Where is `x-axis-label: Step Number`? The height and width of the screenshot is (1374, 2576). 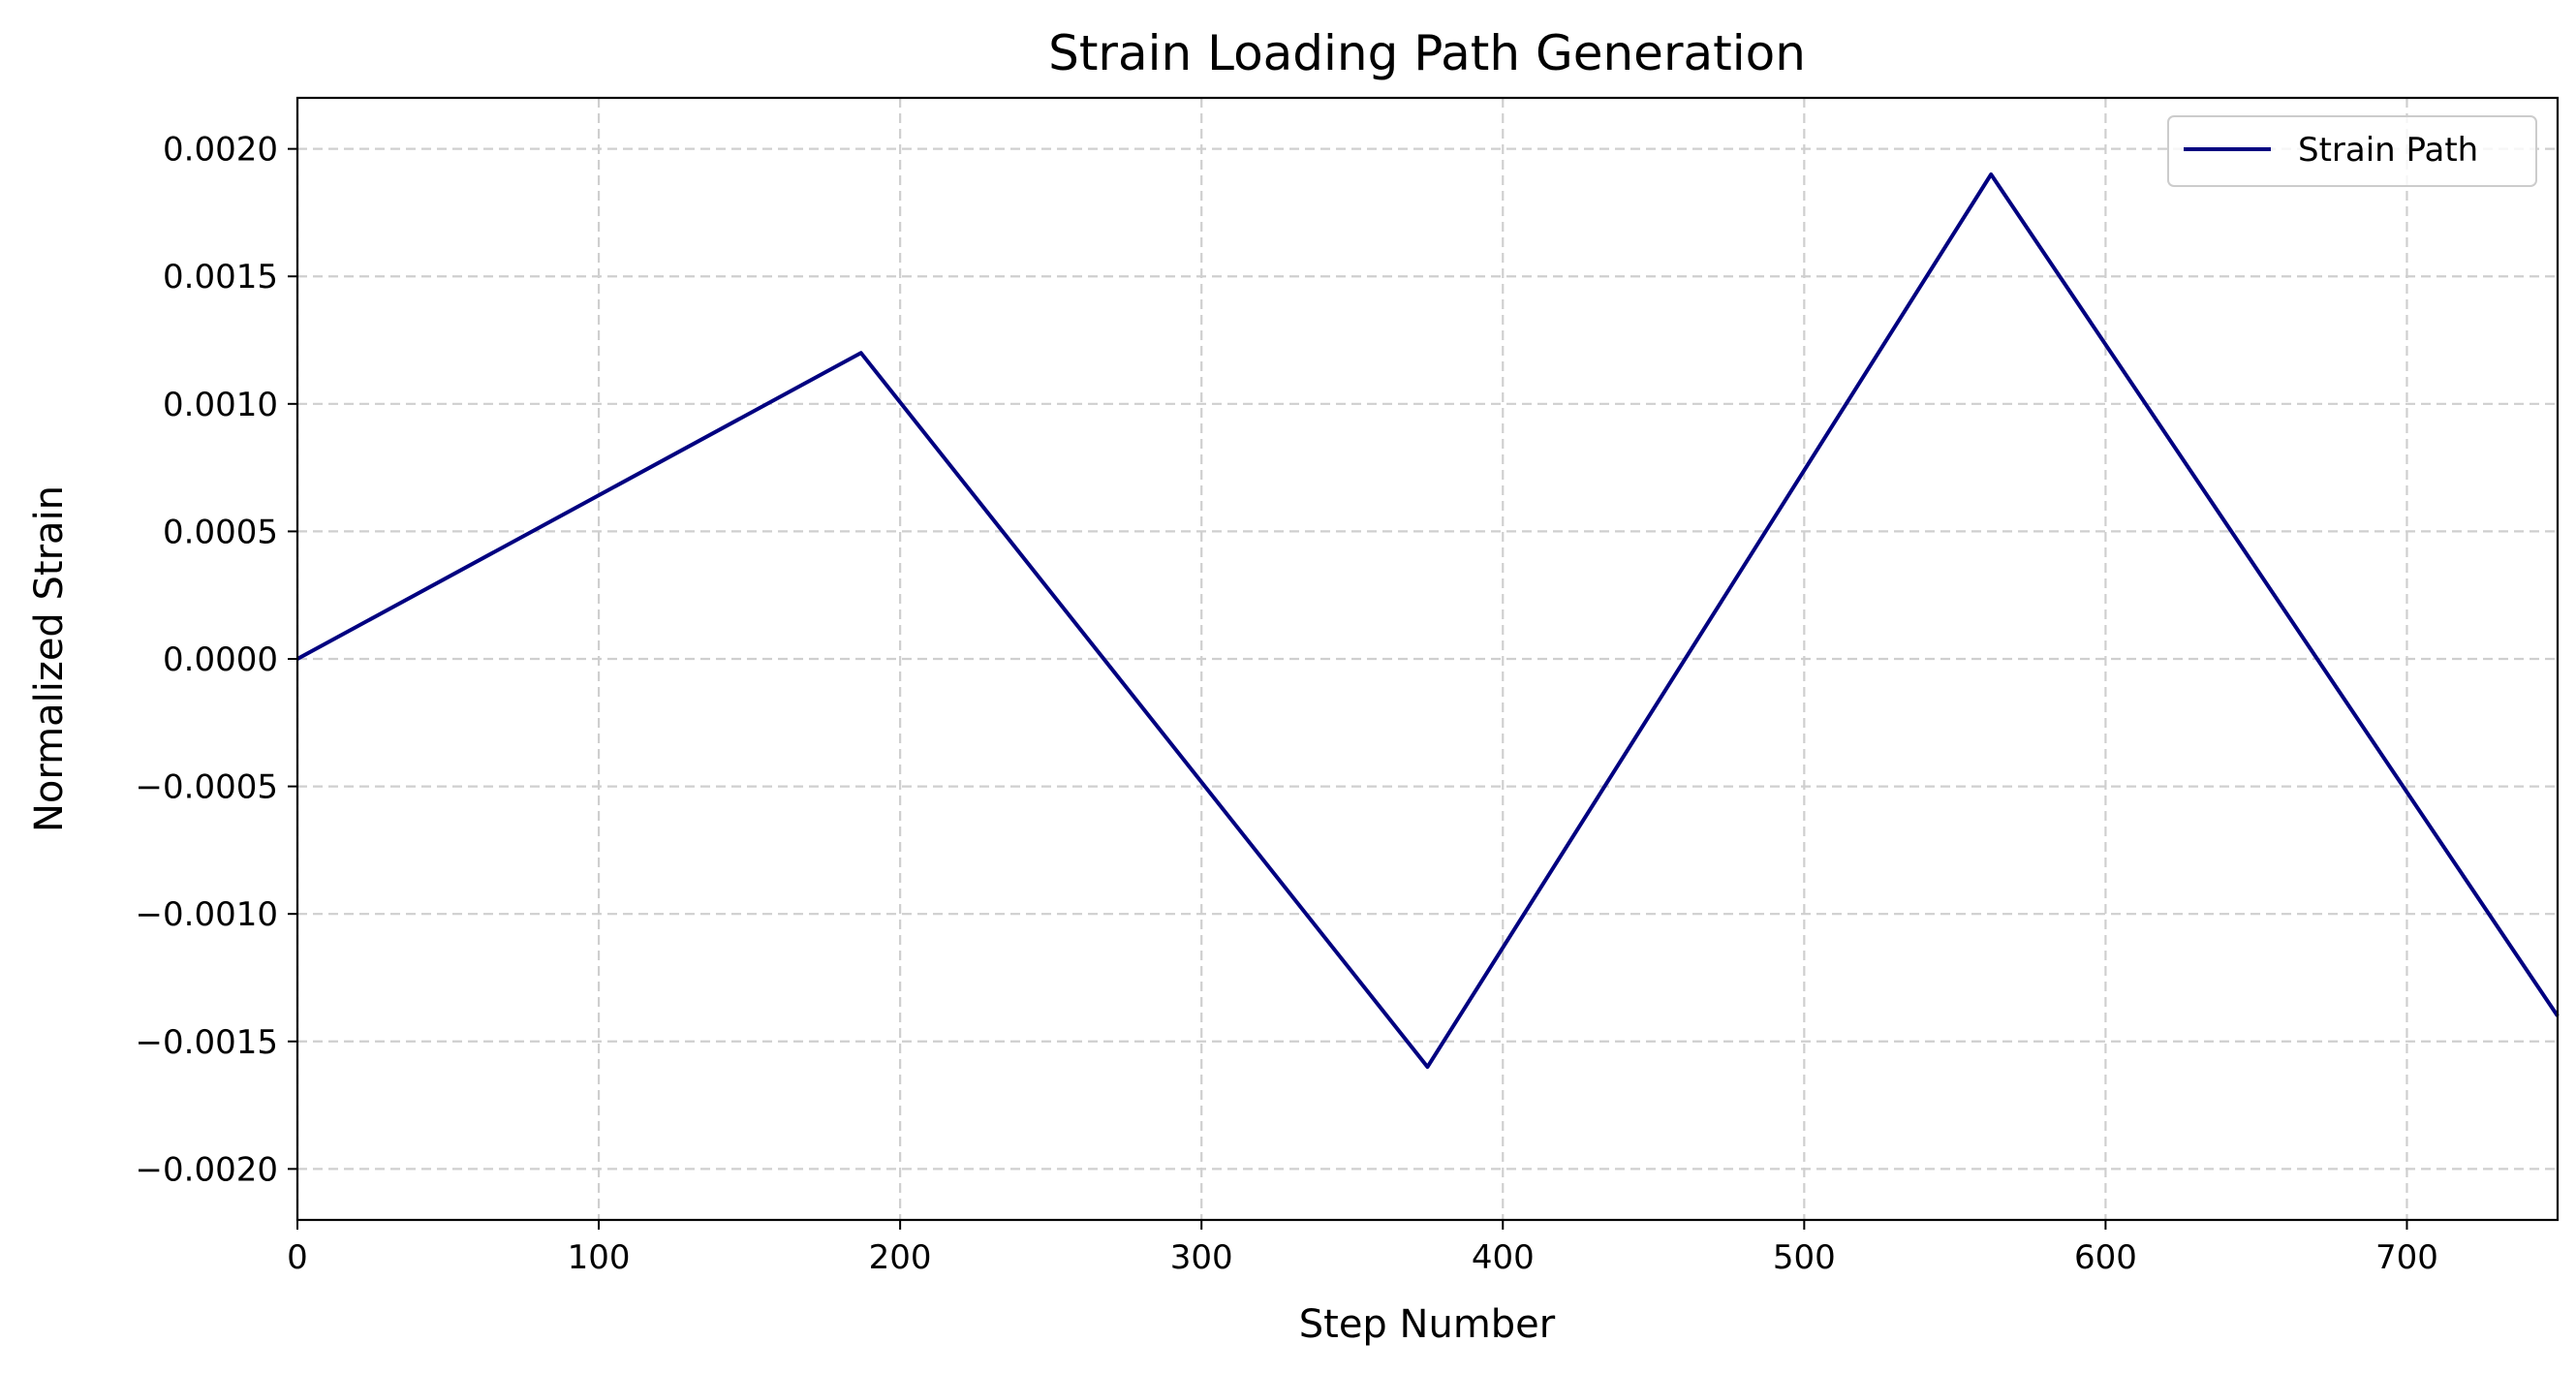
x-axis-label: Step Number is located at coordinates (1427, 1324).